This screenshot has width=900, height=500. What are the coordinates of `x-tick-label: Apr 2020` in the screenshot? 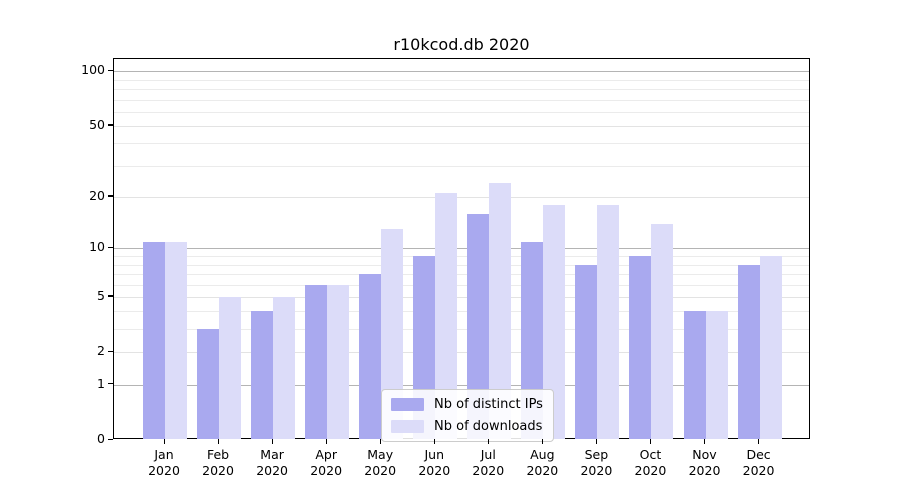 It's located at (326, 463).